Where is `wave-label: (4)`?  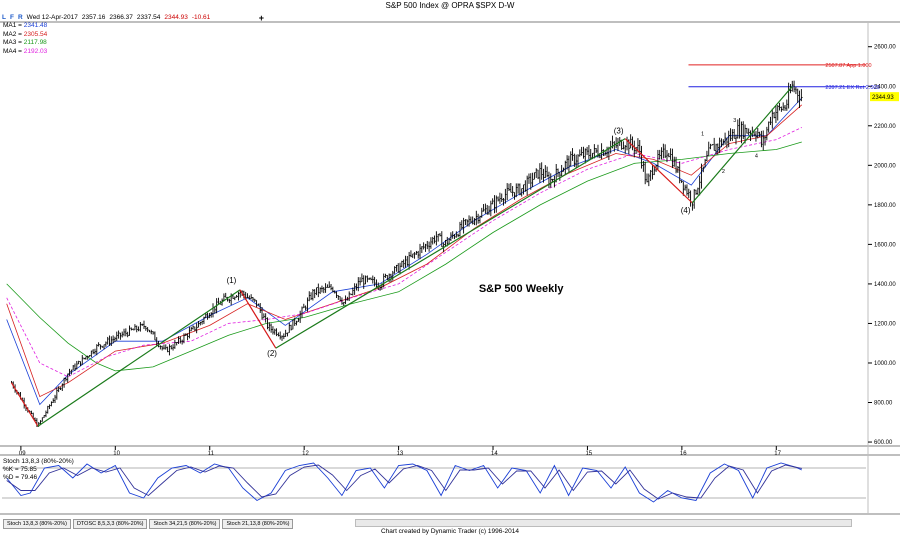 wave-label: (4) is located at coordinates (686, 210).